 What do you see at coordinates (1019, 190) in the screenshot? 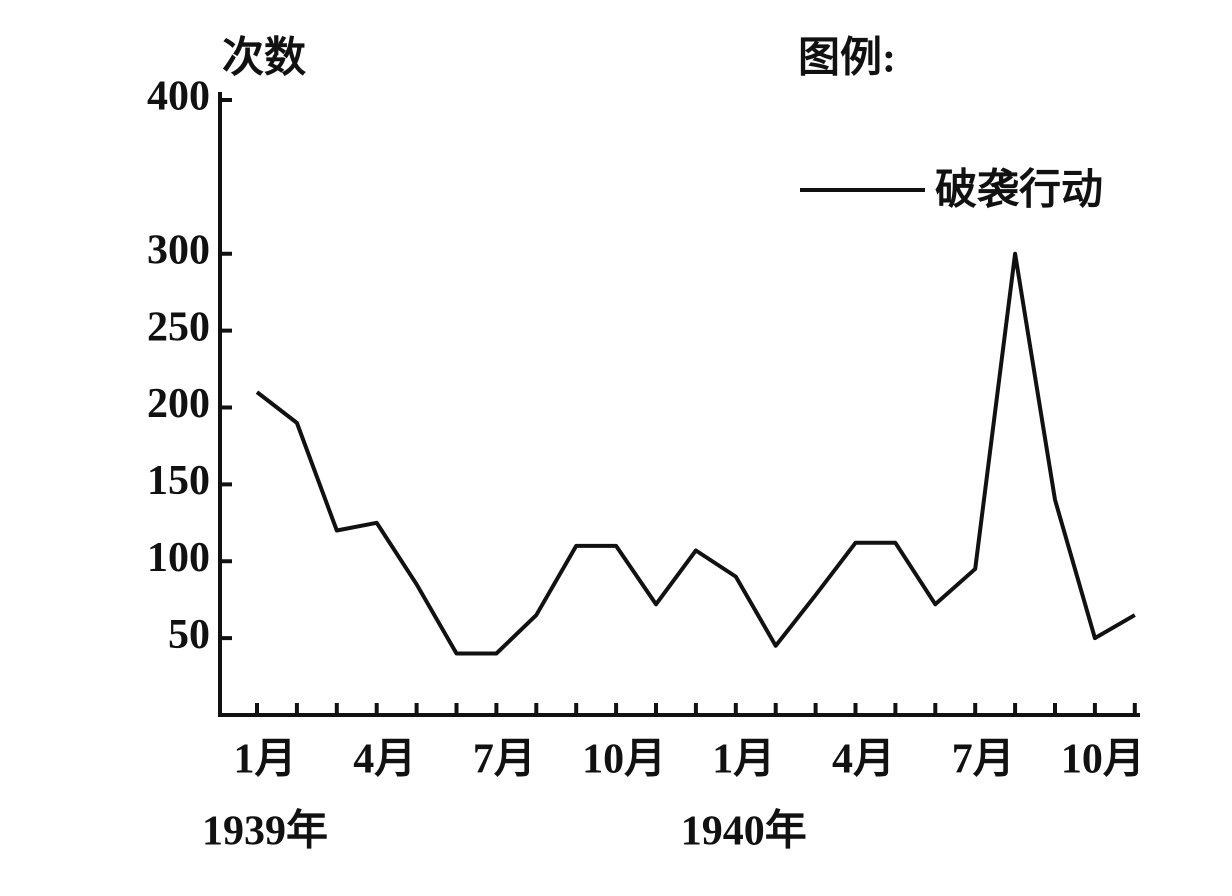
I see `legend-label: 破袭行动` at bounding box center [1019, 190].